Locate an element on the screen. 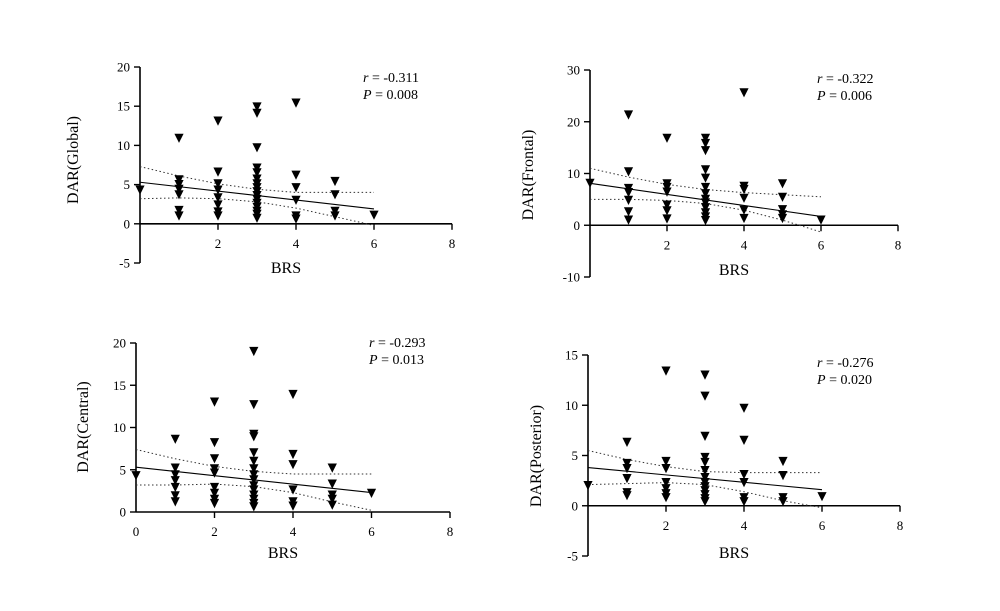 The width and height of the screenshot is (1000, 611). r-annotation: r = -0.311 is located at coordinates (391, 78).